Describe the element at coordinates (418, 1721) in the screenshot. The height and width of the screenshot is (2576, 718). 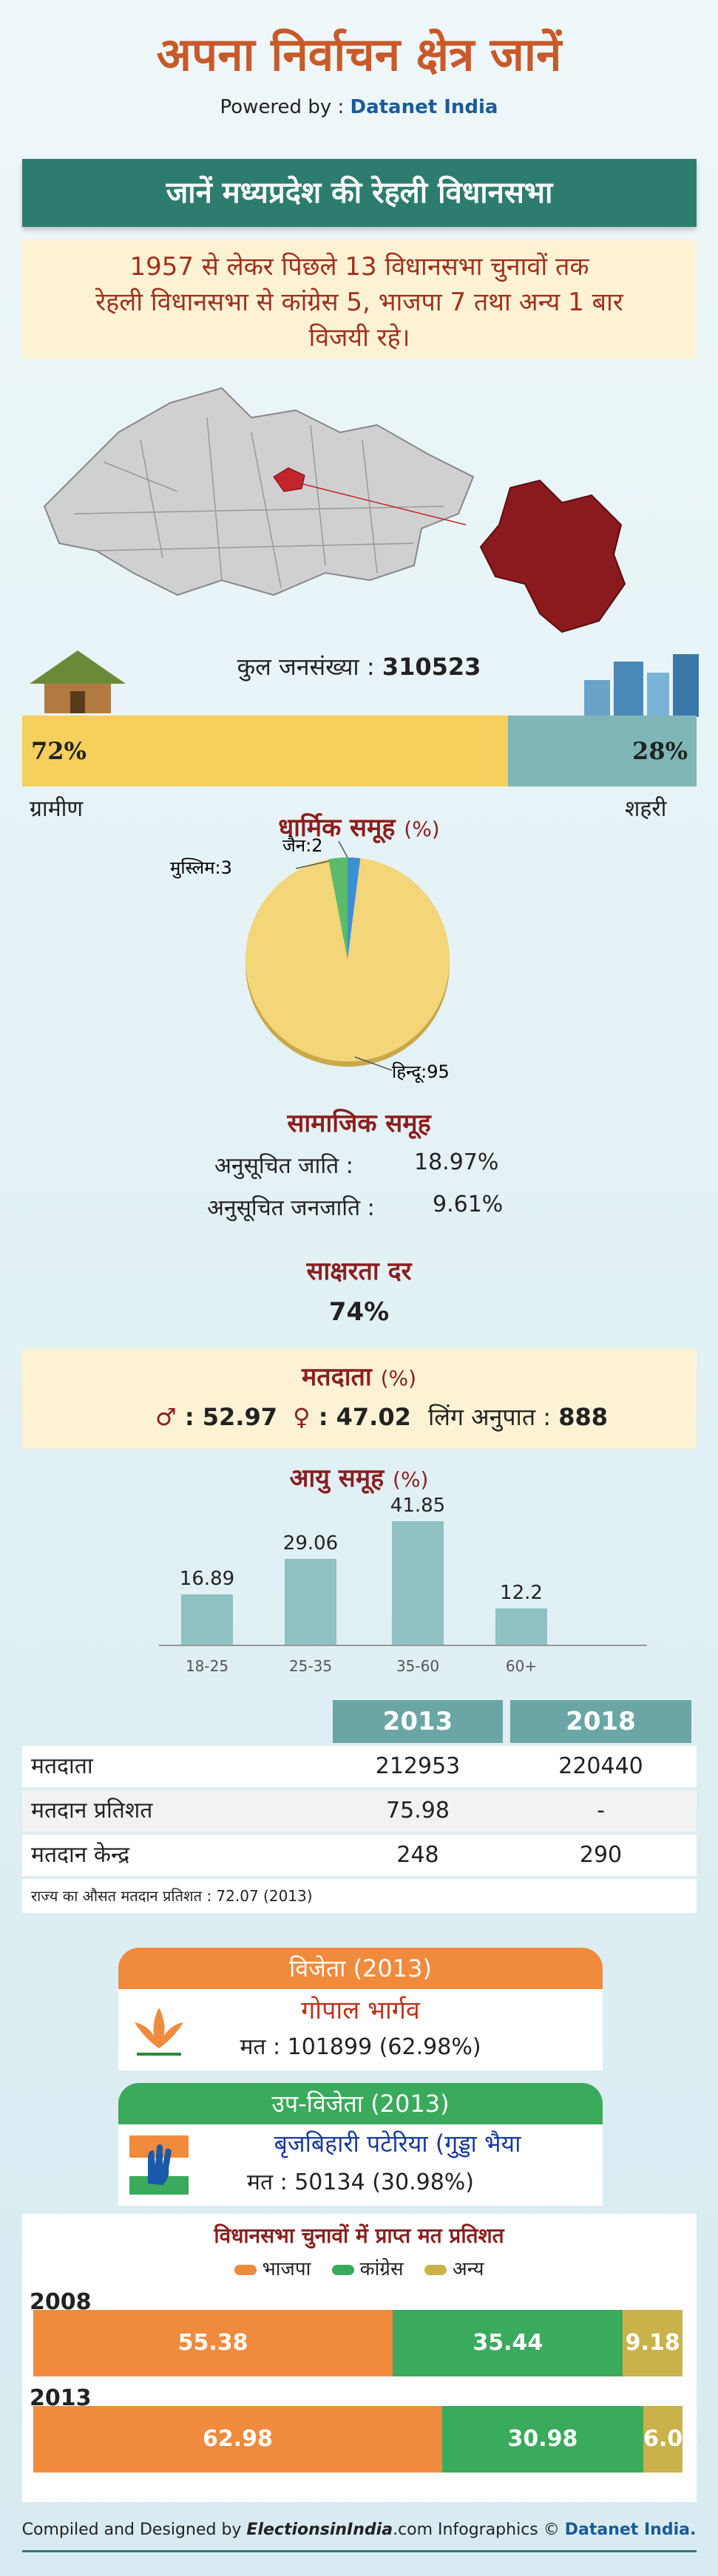
I see `table-header-2013: 2013` at that location.